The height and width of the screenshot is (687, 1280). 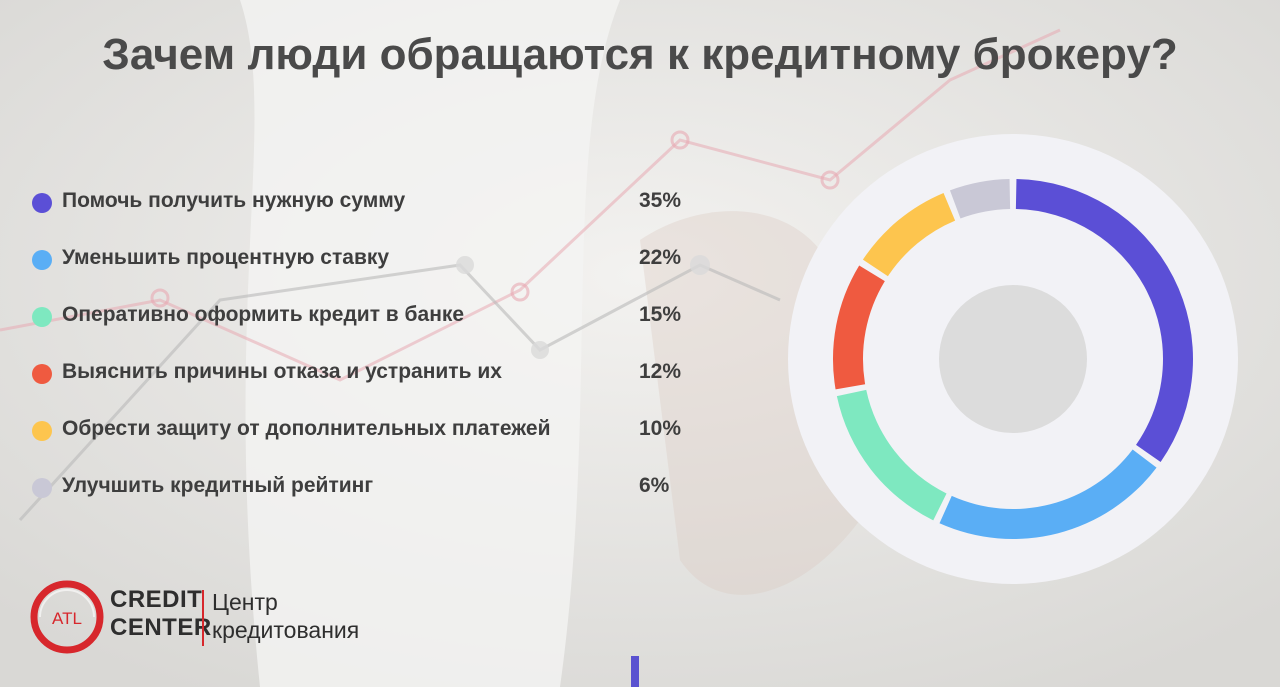 I want to click on legend-item: Помочь получить нужную сумму 35%, so click(x=362, y=212).